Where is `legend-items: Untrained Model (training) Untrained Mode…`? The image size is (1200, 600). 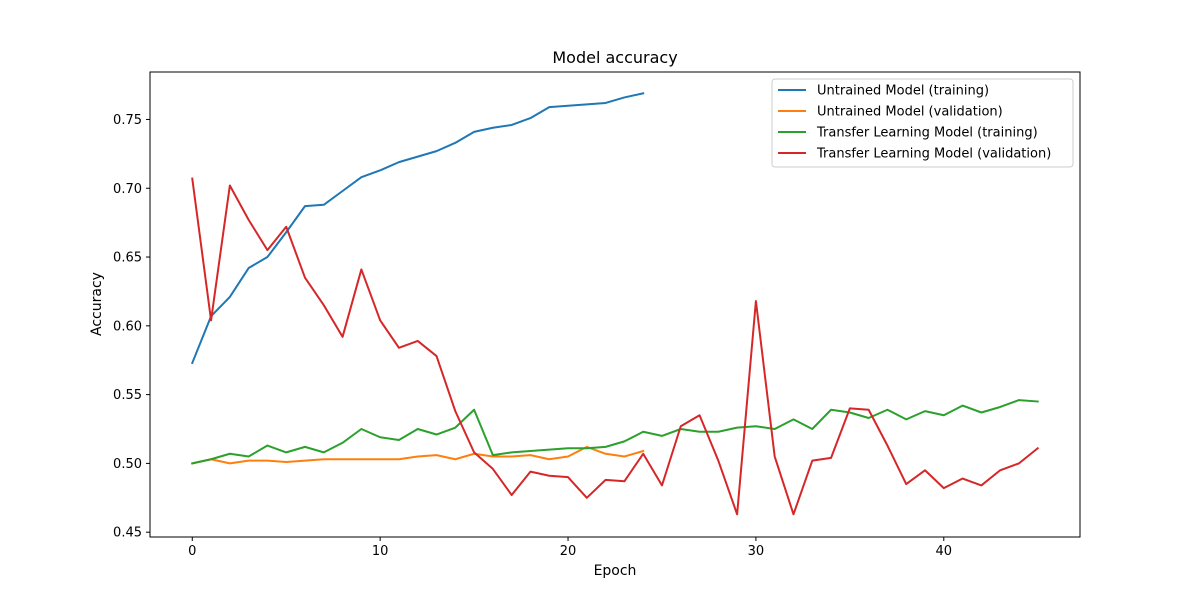
legend-items: Untrained Model (training) Untrained Mode… is located at coordinates (914, 123).